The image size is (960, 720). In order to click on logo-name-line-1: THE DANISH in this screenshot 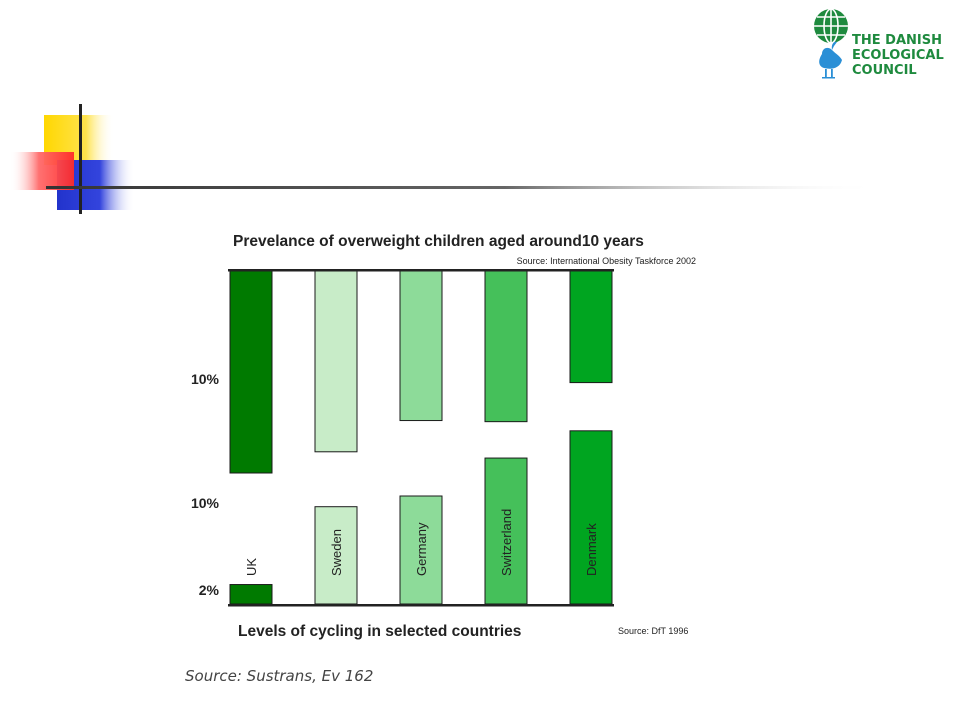, I will do `click(897, 40)`.